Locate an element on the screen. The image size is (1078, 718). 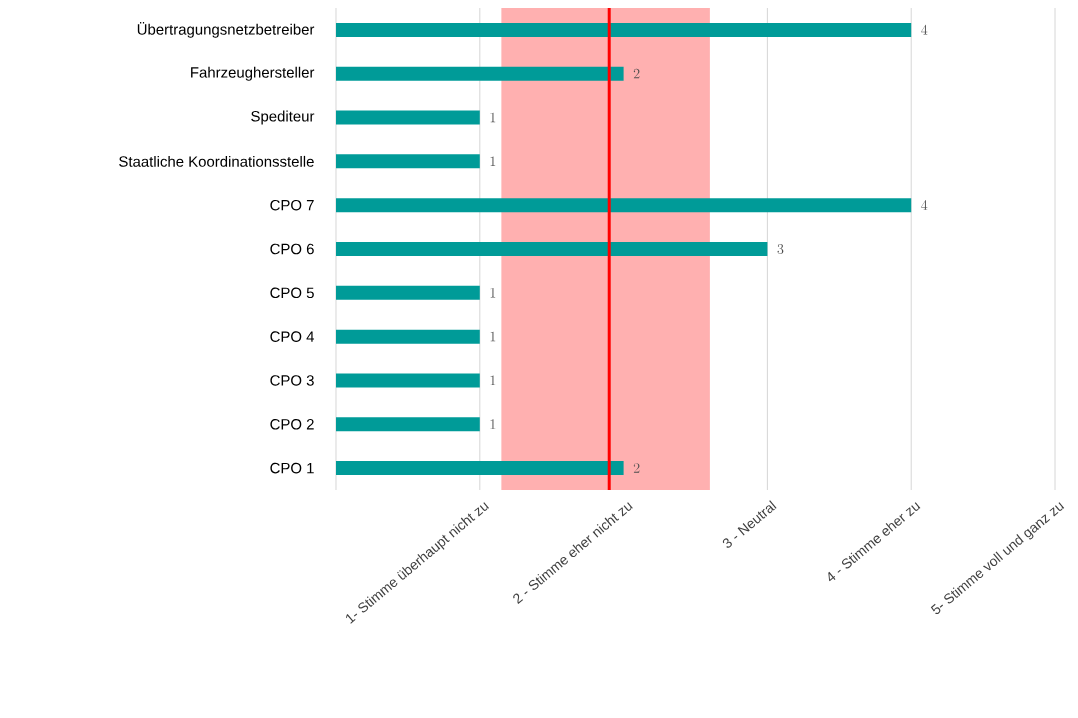
y-tick-label: CPO 6 is located at coordinates (292, 249).